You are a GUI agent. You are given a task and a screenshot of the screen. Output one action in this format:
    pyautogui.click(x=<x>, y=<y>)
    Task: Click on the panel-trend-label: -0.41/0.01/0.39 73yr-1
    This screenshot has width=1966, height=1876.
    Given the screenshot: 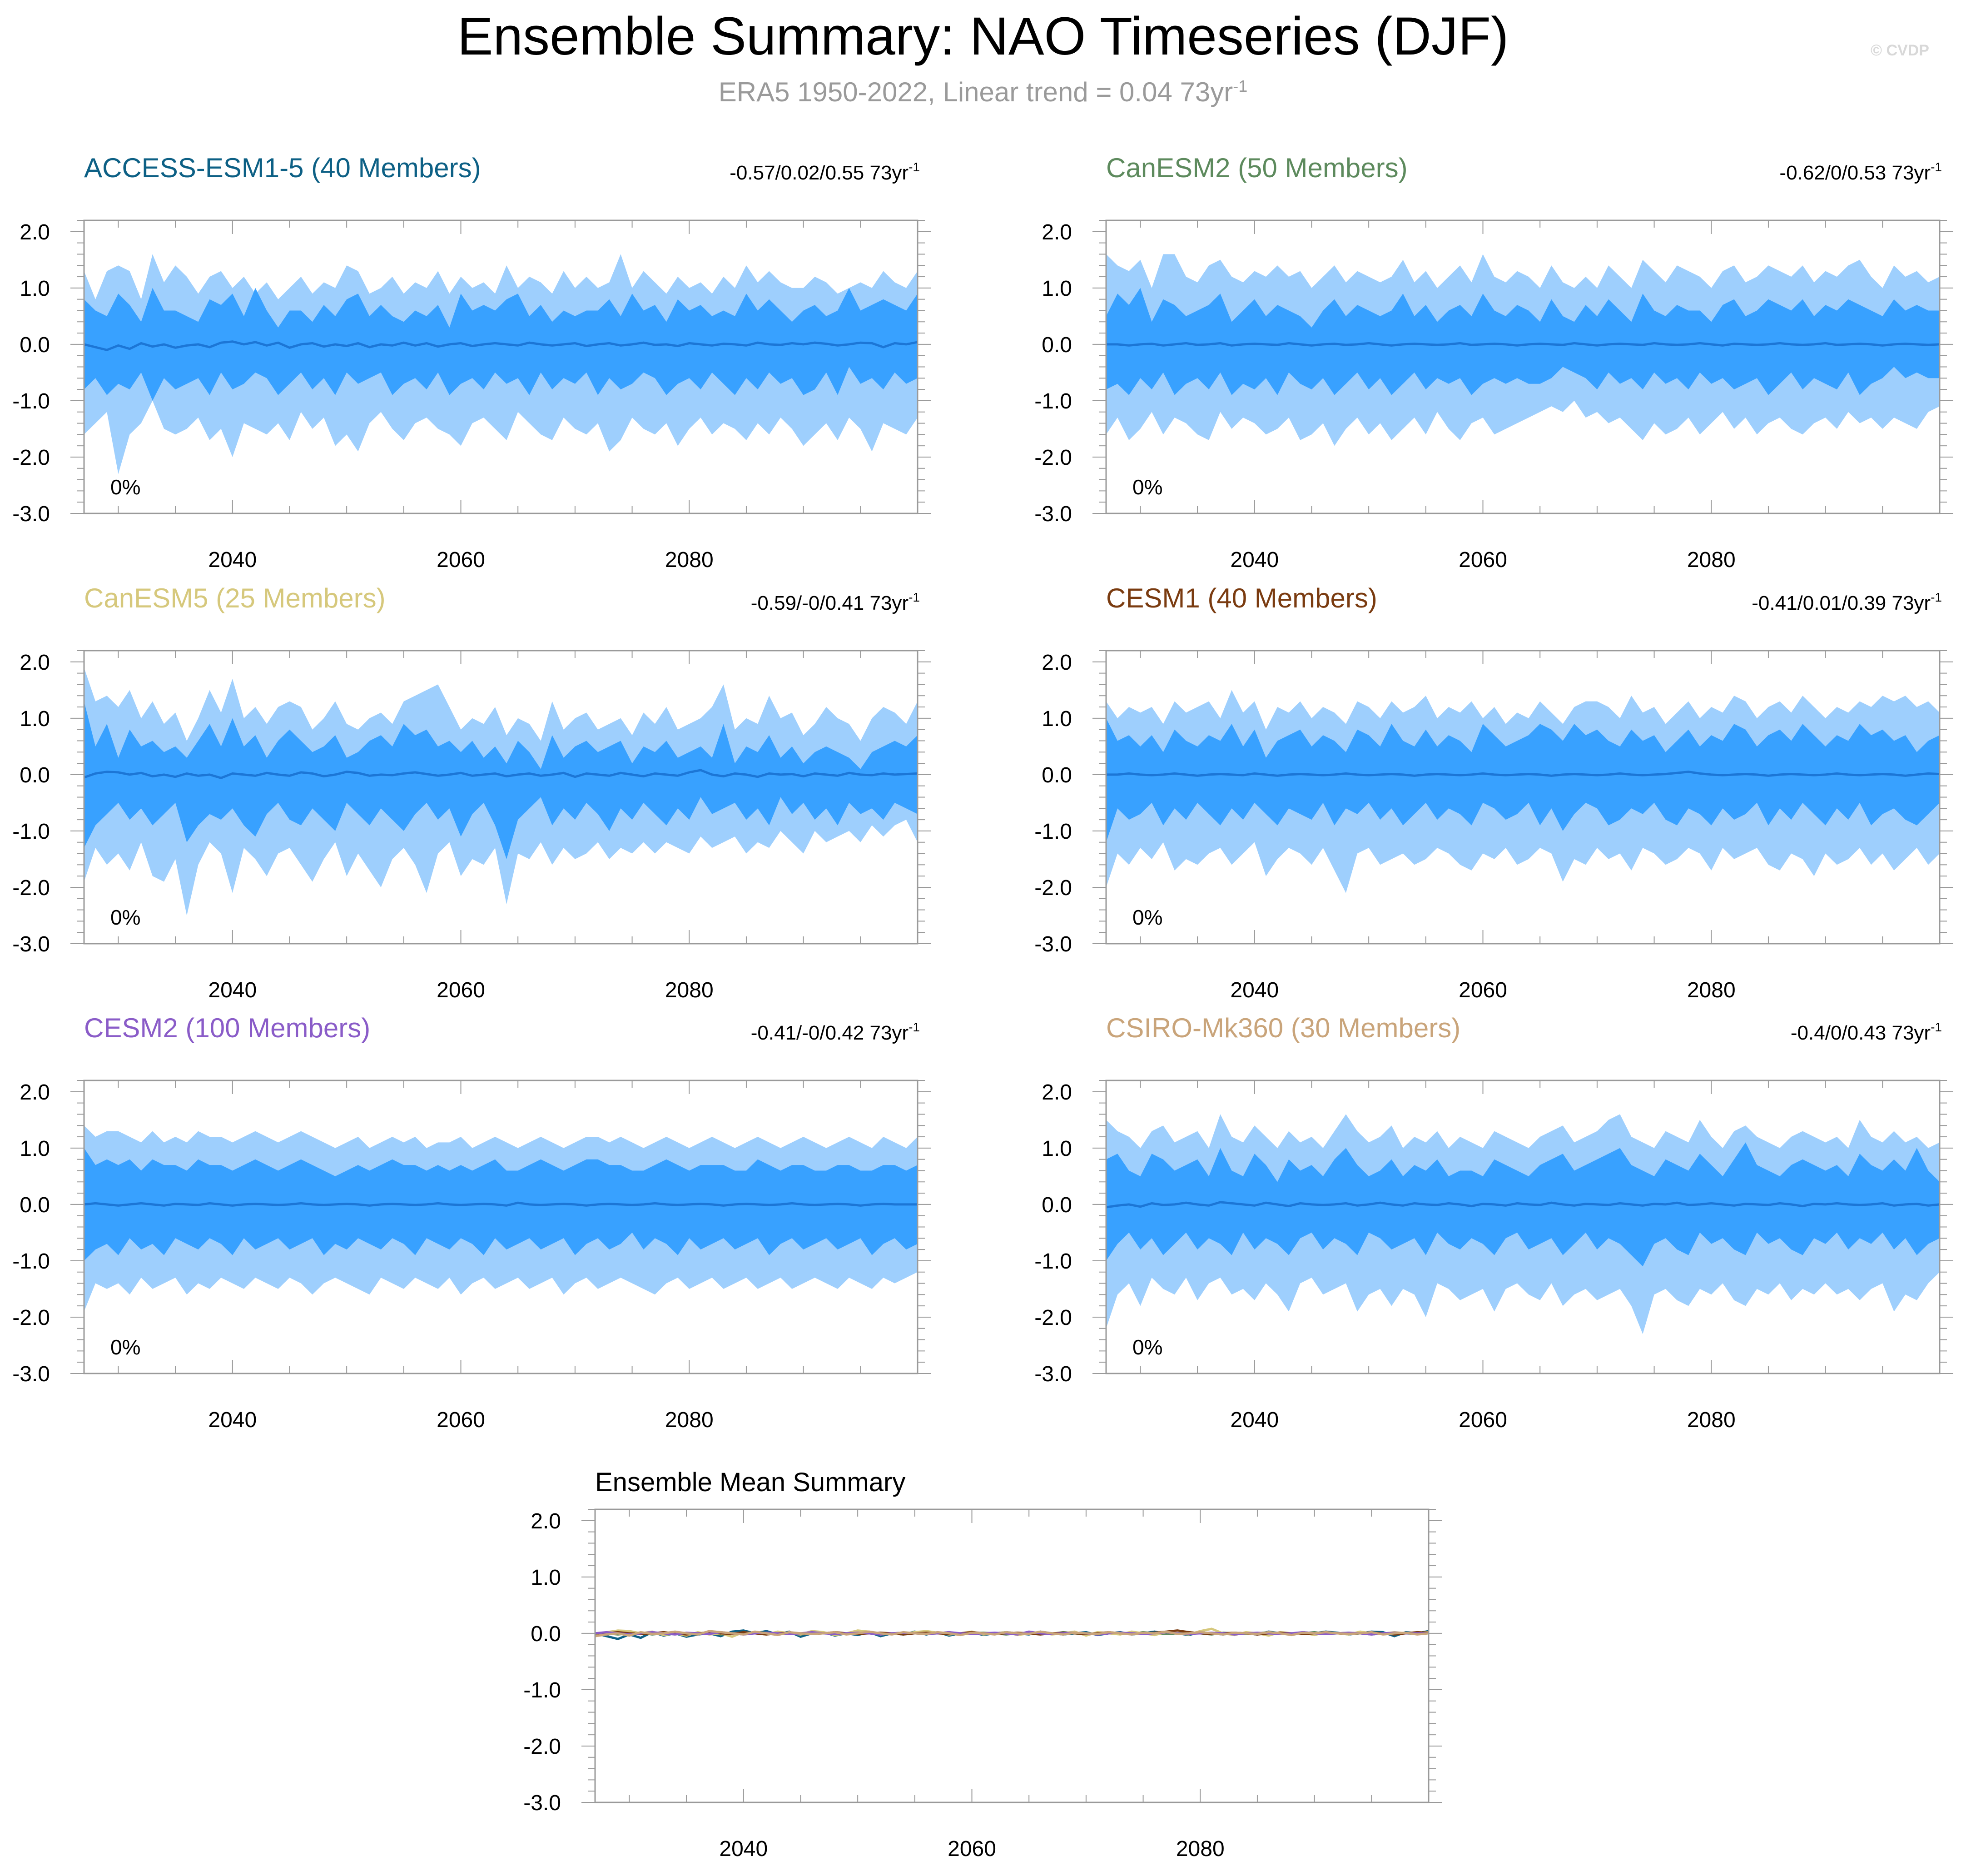 What is the action you would take?
    pyautogui.click(x=1847, y=602)
    